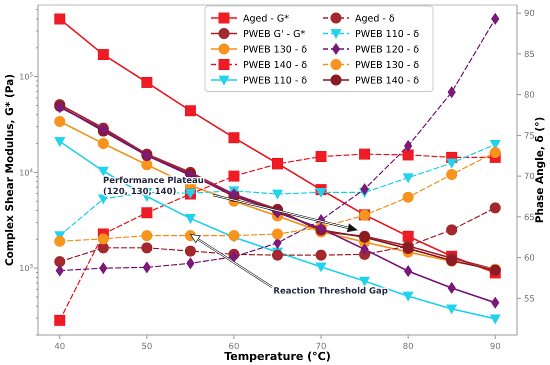 This screenshot has width=550, height=365. I want to click on legend-label: PWEB 120 - δ, so click(387, 50).